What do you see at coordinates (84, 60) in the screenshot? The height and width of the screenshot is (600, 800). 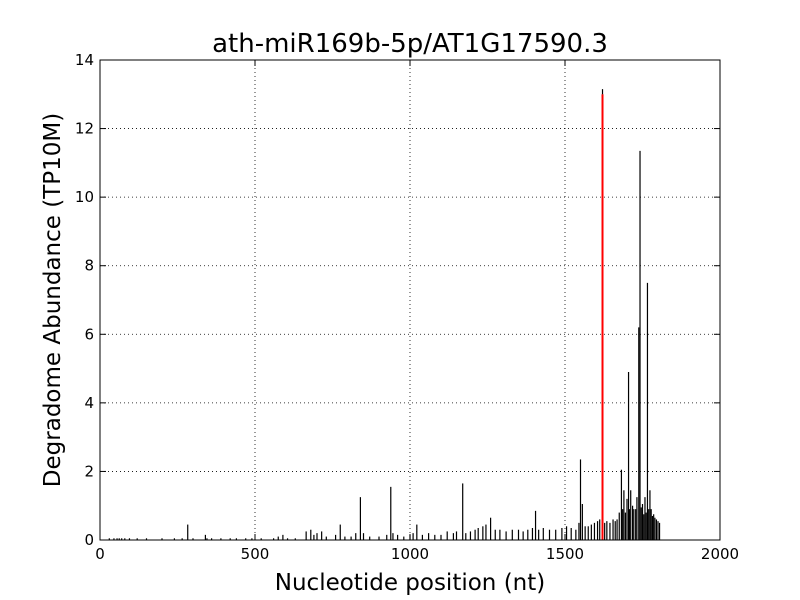 I see `y-tick-label: 14` at bounding box center [84, 60].